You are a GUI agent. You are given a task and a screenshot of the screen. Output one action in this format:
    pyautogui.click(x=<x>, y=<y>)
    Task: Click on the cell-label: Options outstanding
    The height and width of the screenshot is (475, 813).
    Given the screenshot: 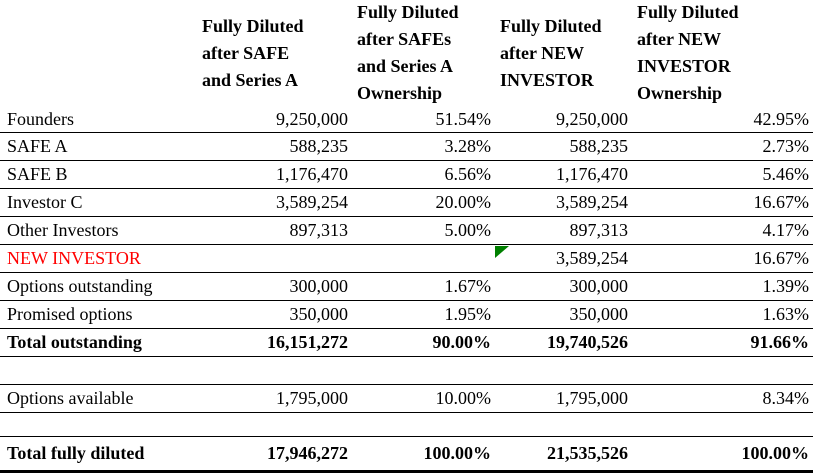 What is the action you would take?
    pyautogui.click(x=80, y=286)
    